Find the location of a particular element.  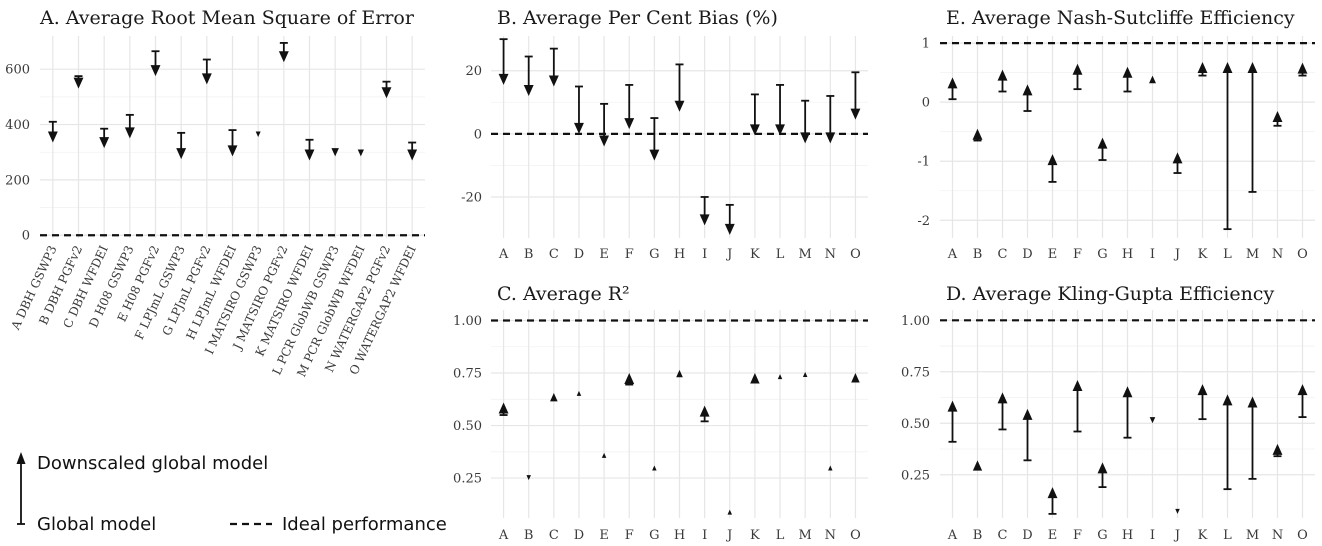

panel-title: C. Average R² is located at coordinates (563, 294).